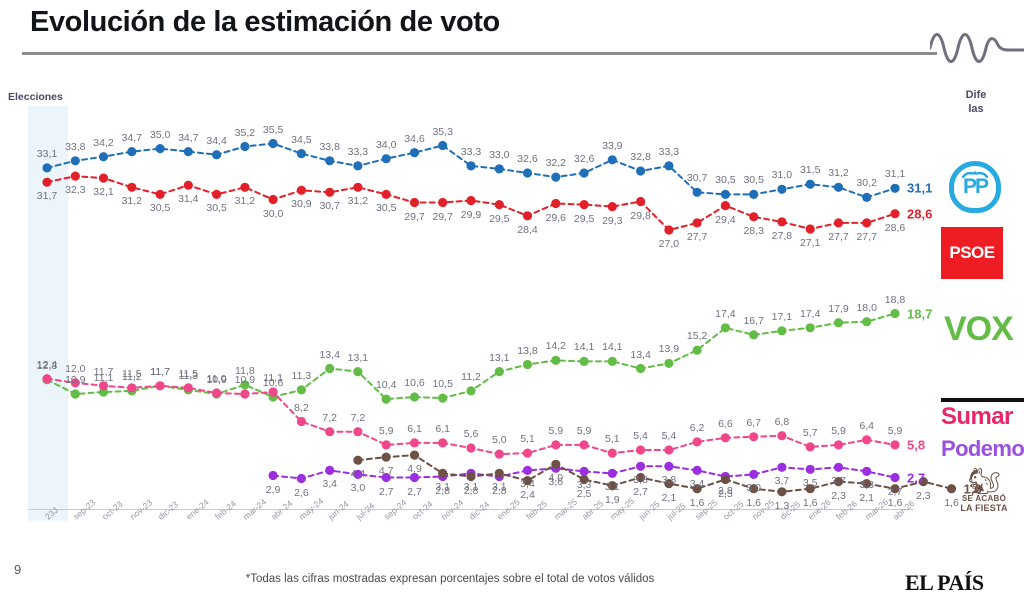 The height and width of the screenshot is (605, 1024). Describe the element at coordinates (640, 354) in the screenshot. I see `data-label: 13,4` at that location.